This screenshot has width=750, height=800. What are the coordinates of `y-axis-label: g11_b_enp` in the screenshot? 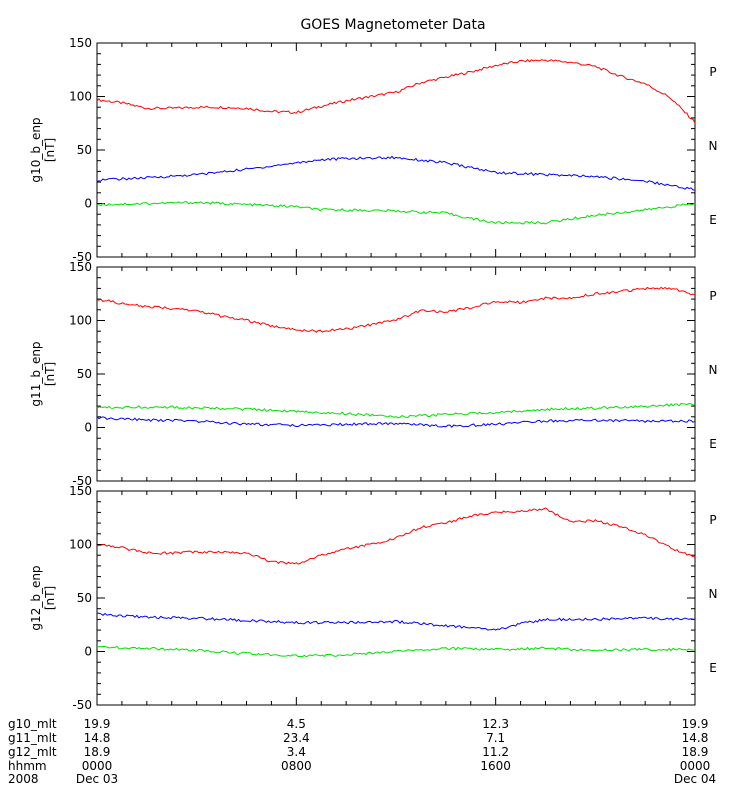 It's located at (36, 373).